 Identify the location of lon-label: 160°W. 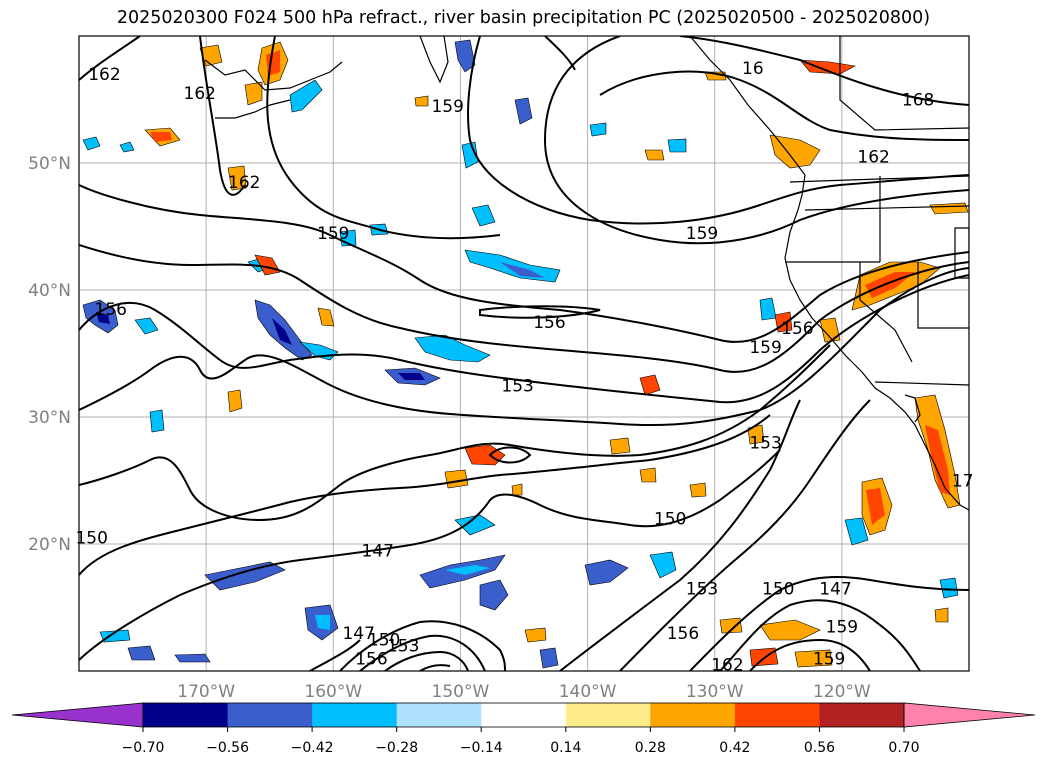
(333, 692).